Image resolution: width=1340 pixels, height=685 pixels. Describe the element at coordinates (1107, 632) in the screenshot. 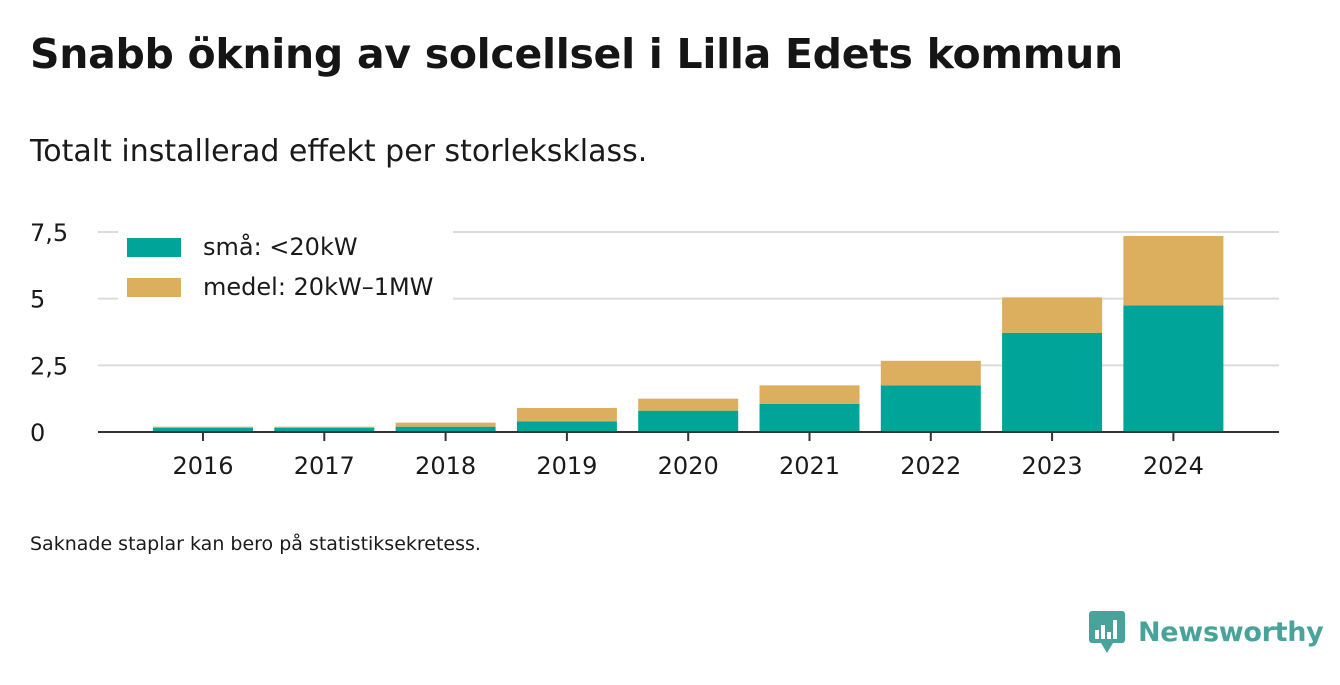

I see `newsworthy-logo-icon` at that location.